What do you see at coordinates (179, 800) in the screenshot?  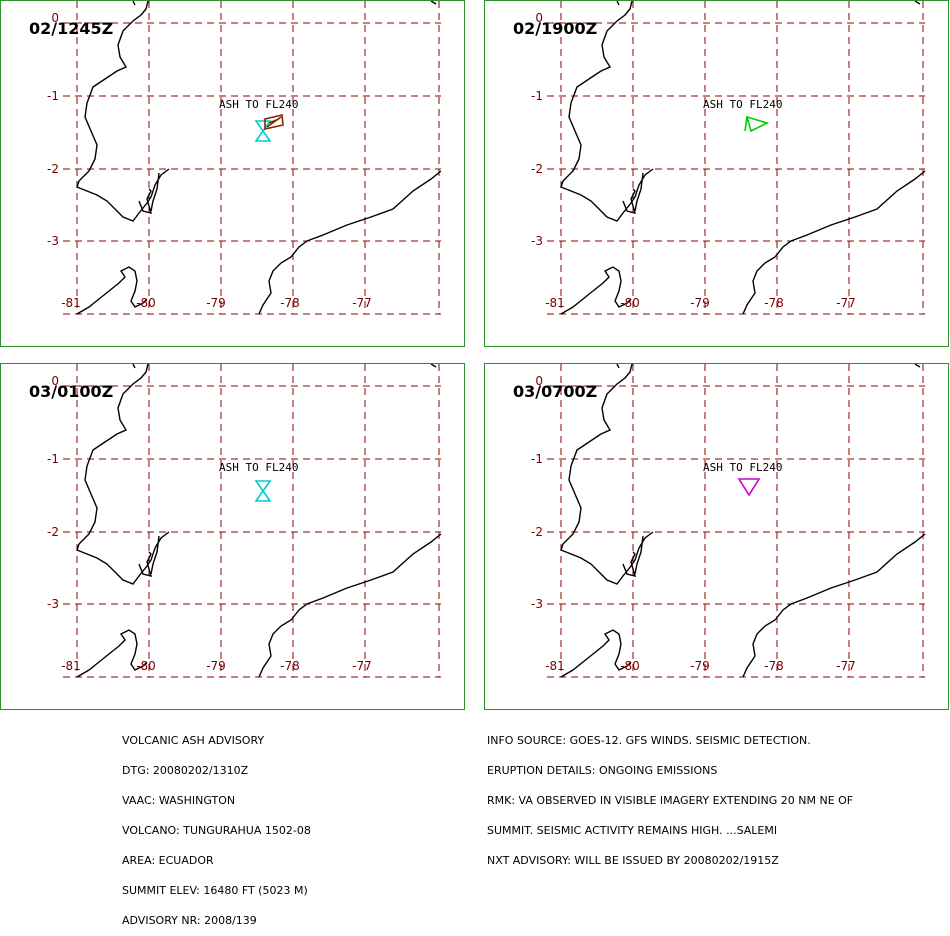 I see `advisory-line: VAAC: WASHINGTON` at bounding box center [179, 800].